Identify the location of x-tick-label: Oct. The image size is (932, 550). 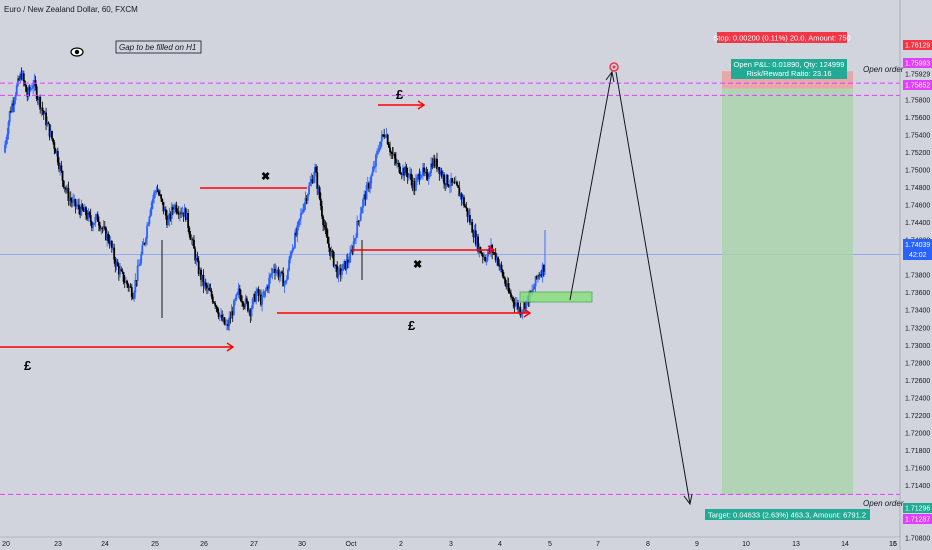
(351, 544).